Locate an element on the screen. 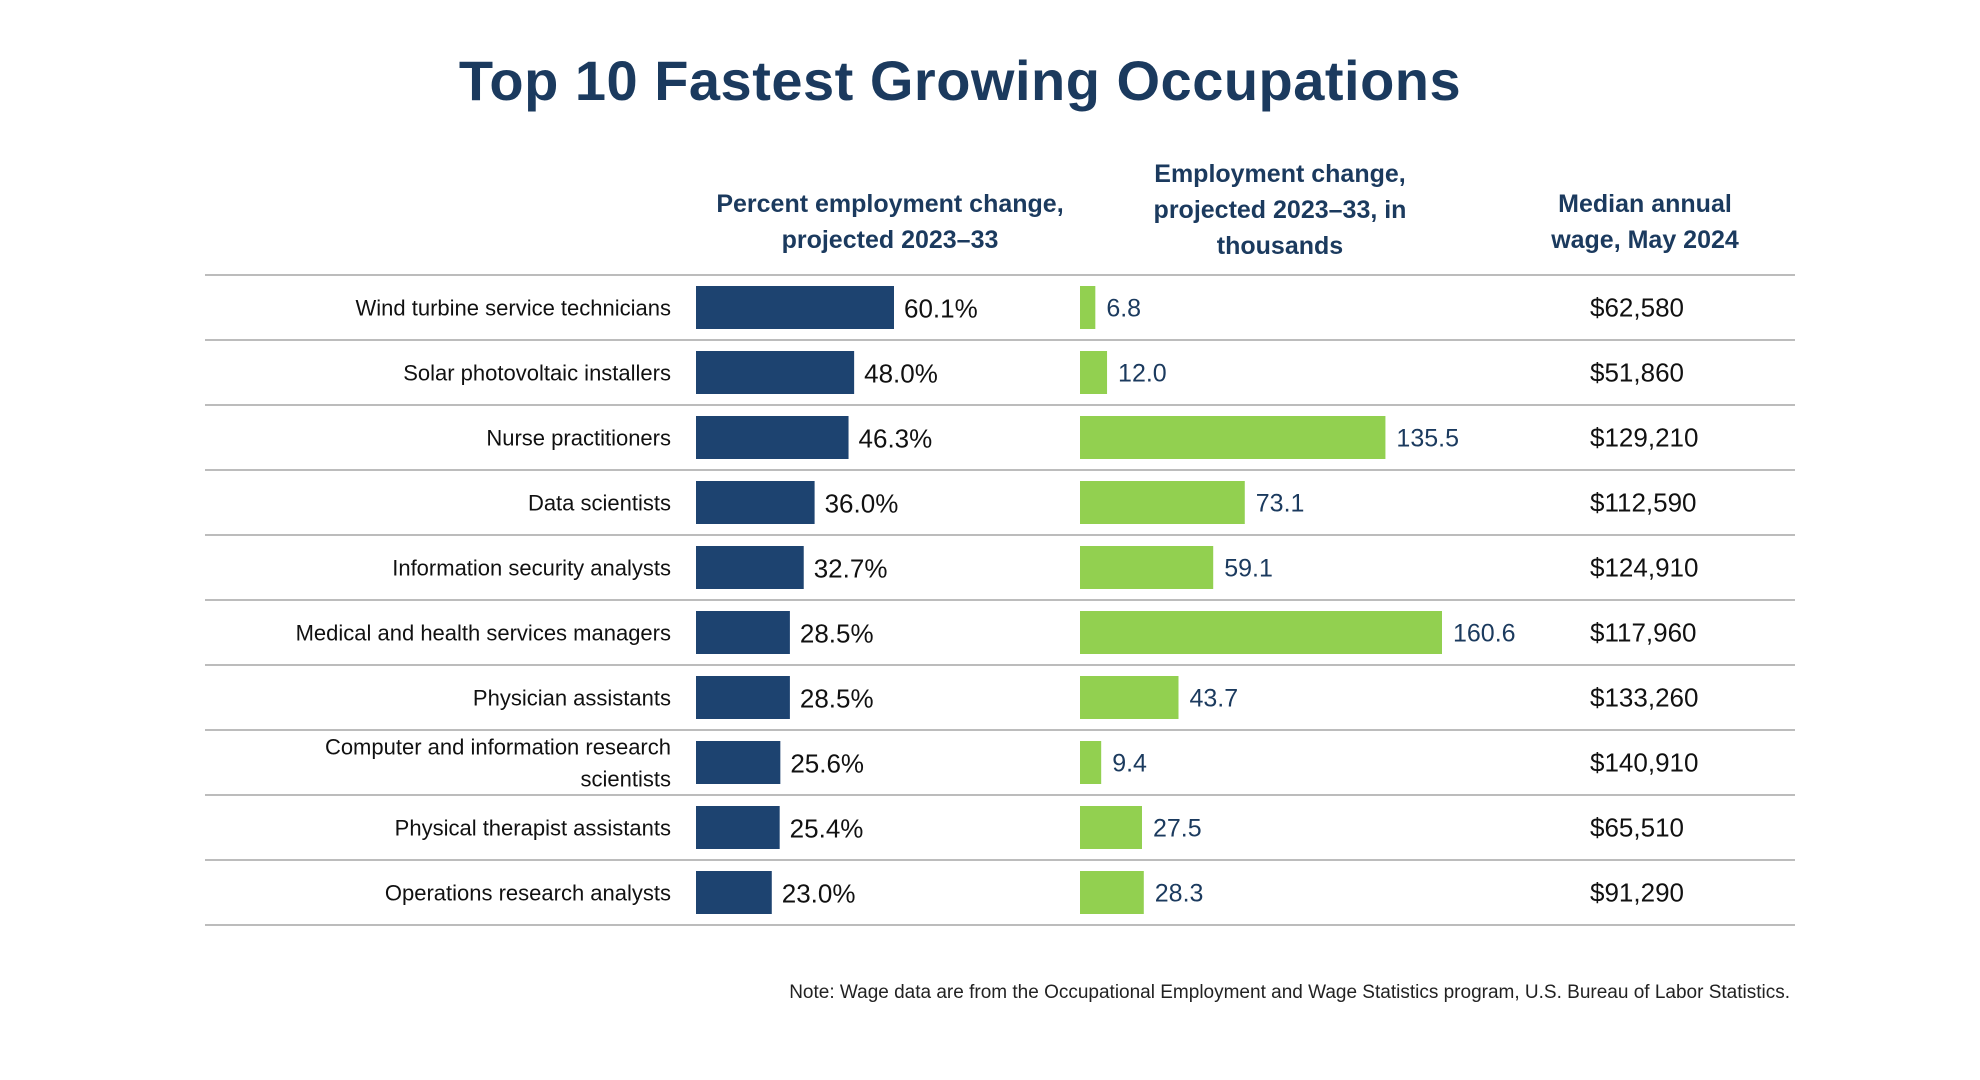 The image size is (1980, 1080). percent-value-label: 60.1% is located at coordinates (941, 309).